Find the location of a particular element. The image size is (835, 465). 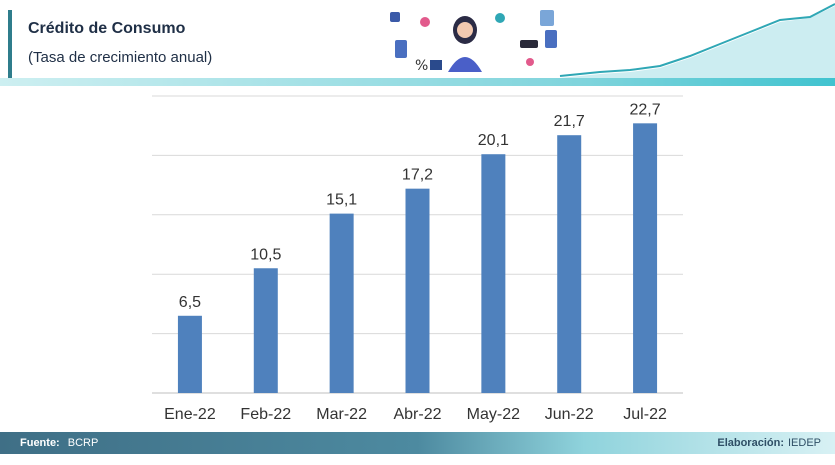

chart-title: Crédito de Consumo is located at coordinates (107, 28).